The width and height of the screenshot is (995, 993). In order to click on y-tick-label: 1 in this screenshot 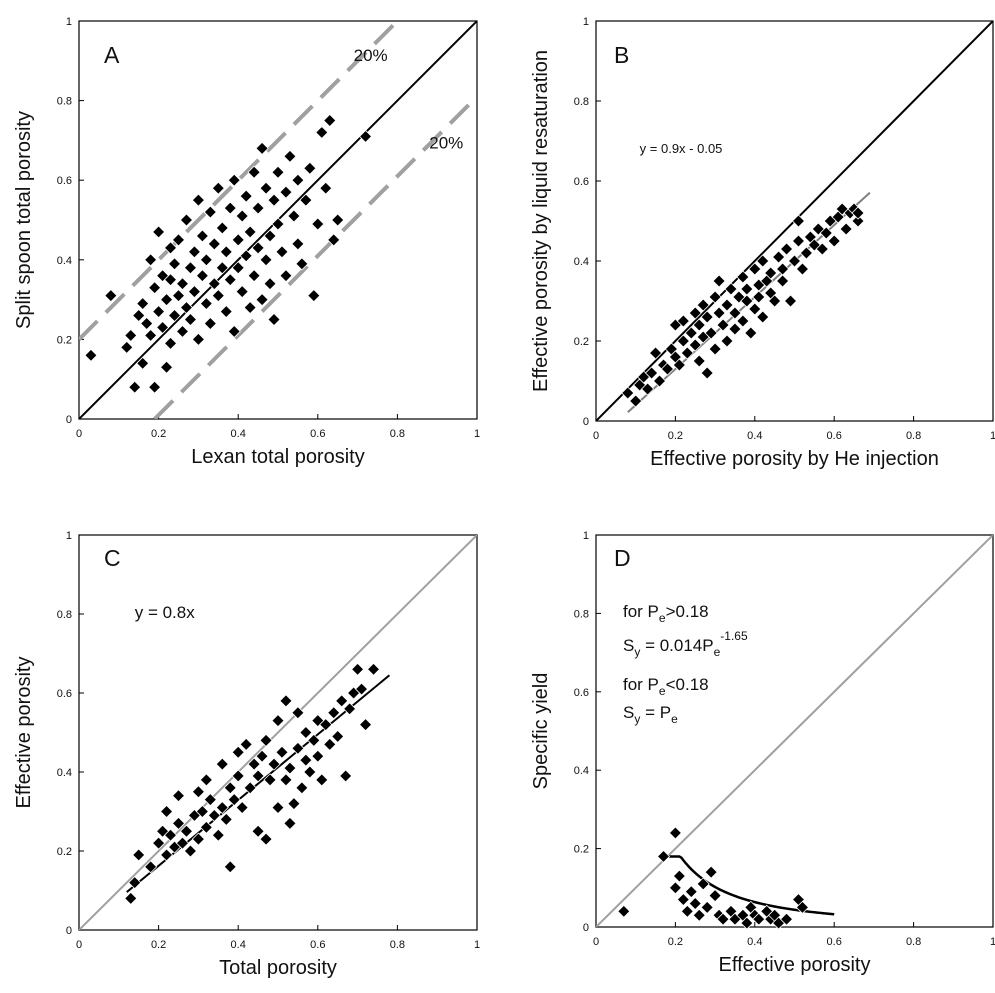, I will do `click(586, 536)`.